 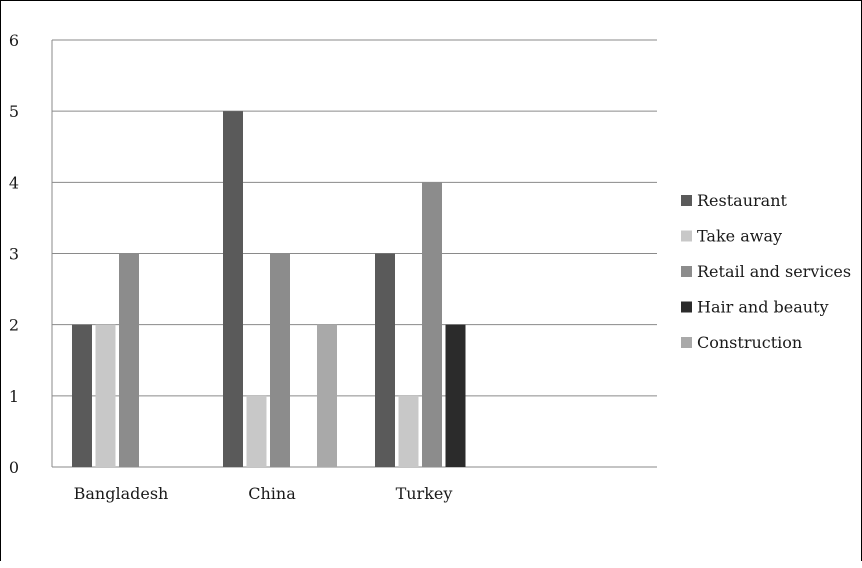 I want to click on bar-turkey-retail-and-services, so click(x=432, y=325).